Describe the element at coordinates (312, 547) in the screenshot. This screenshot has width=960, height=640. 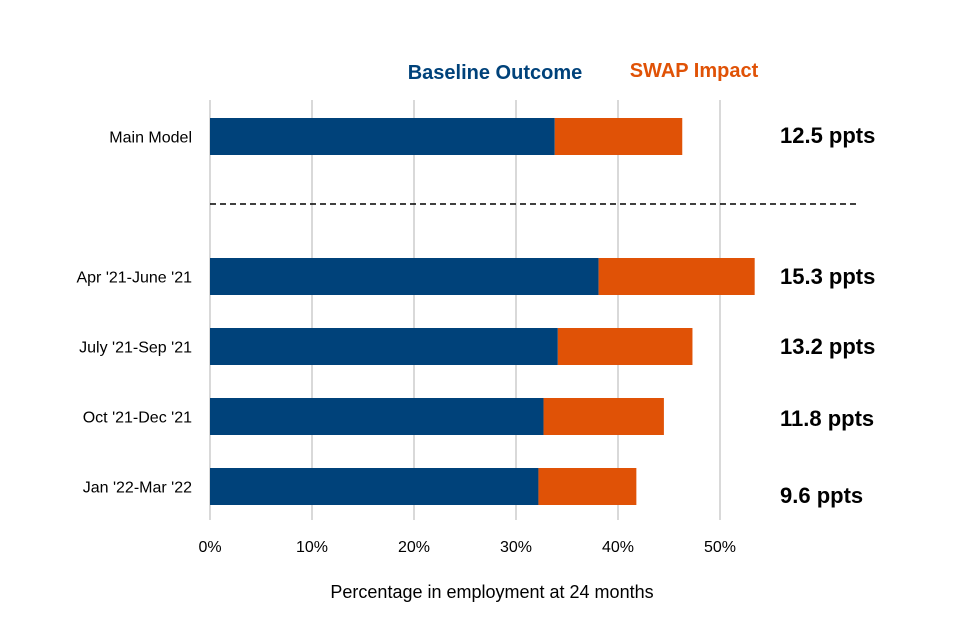
I see `x-tick-label: 10%` at that location.